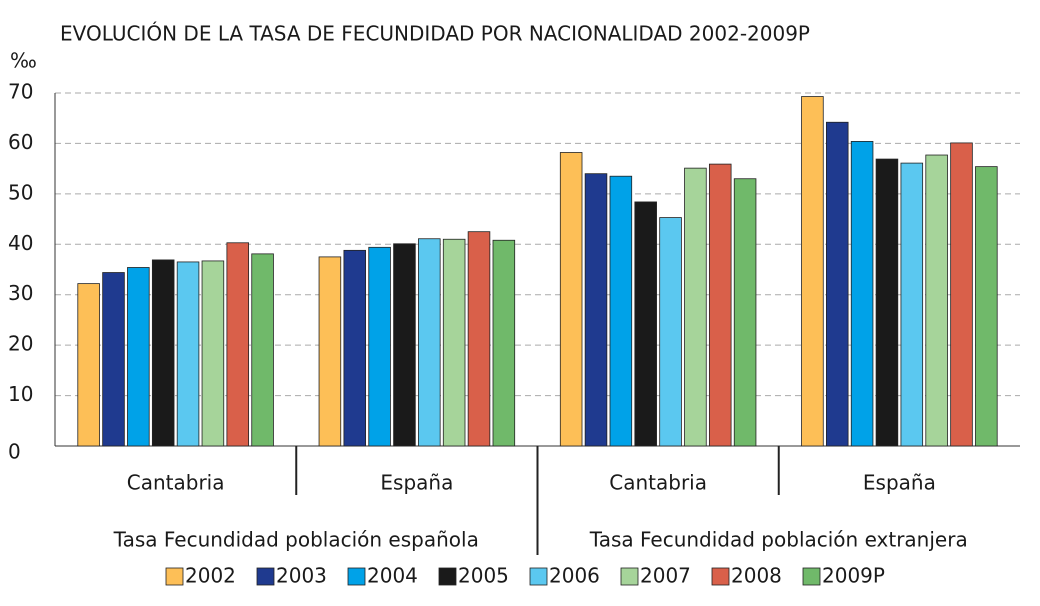 The image size is (1040, 606). Describe the element at coordinates (20, 394) in the screenshot. I see `y-tick-label: 10` at that location.